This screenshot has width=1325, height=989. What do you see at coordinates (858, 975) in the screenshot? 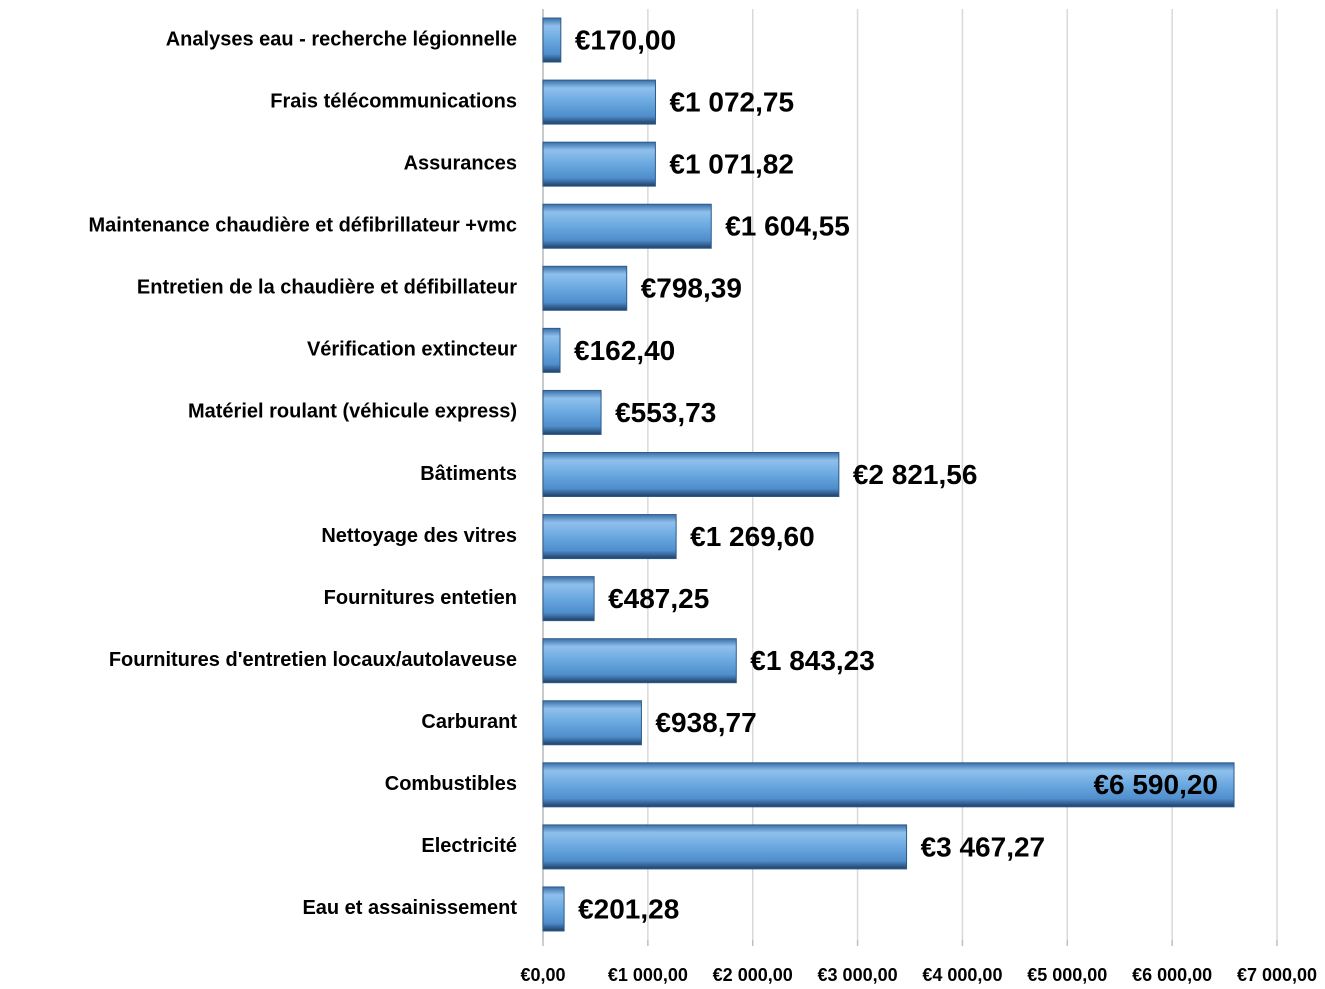
I see `x-tick-label: €3 000,00` at bounding box center [858, 975].